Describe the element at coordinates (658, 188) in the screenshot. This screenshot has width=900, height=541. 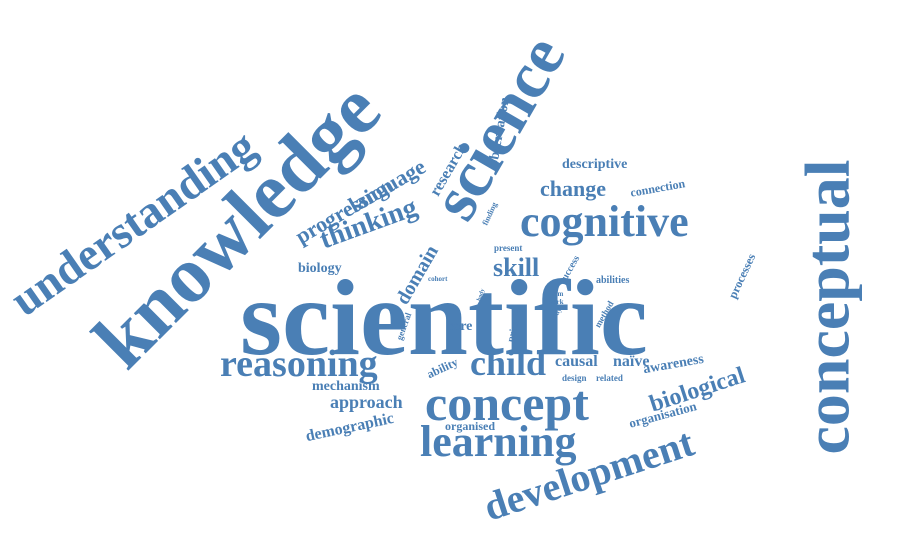
I see `word-connection: connection` at that location.